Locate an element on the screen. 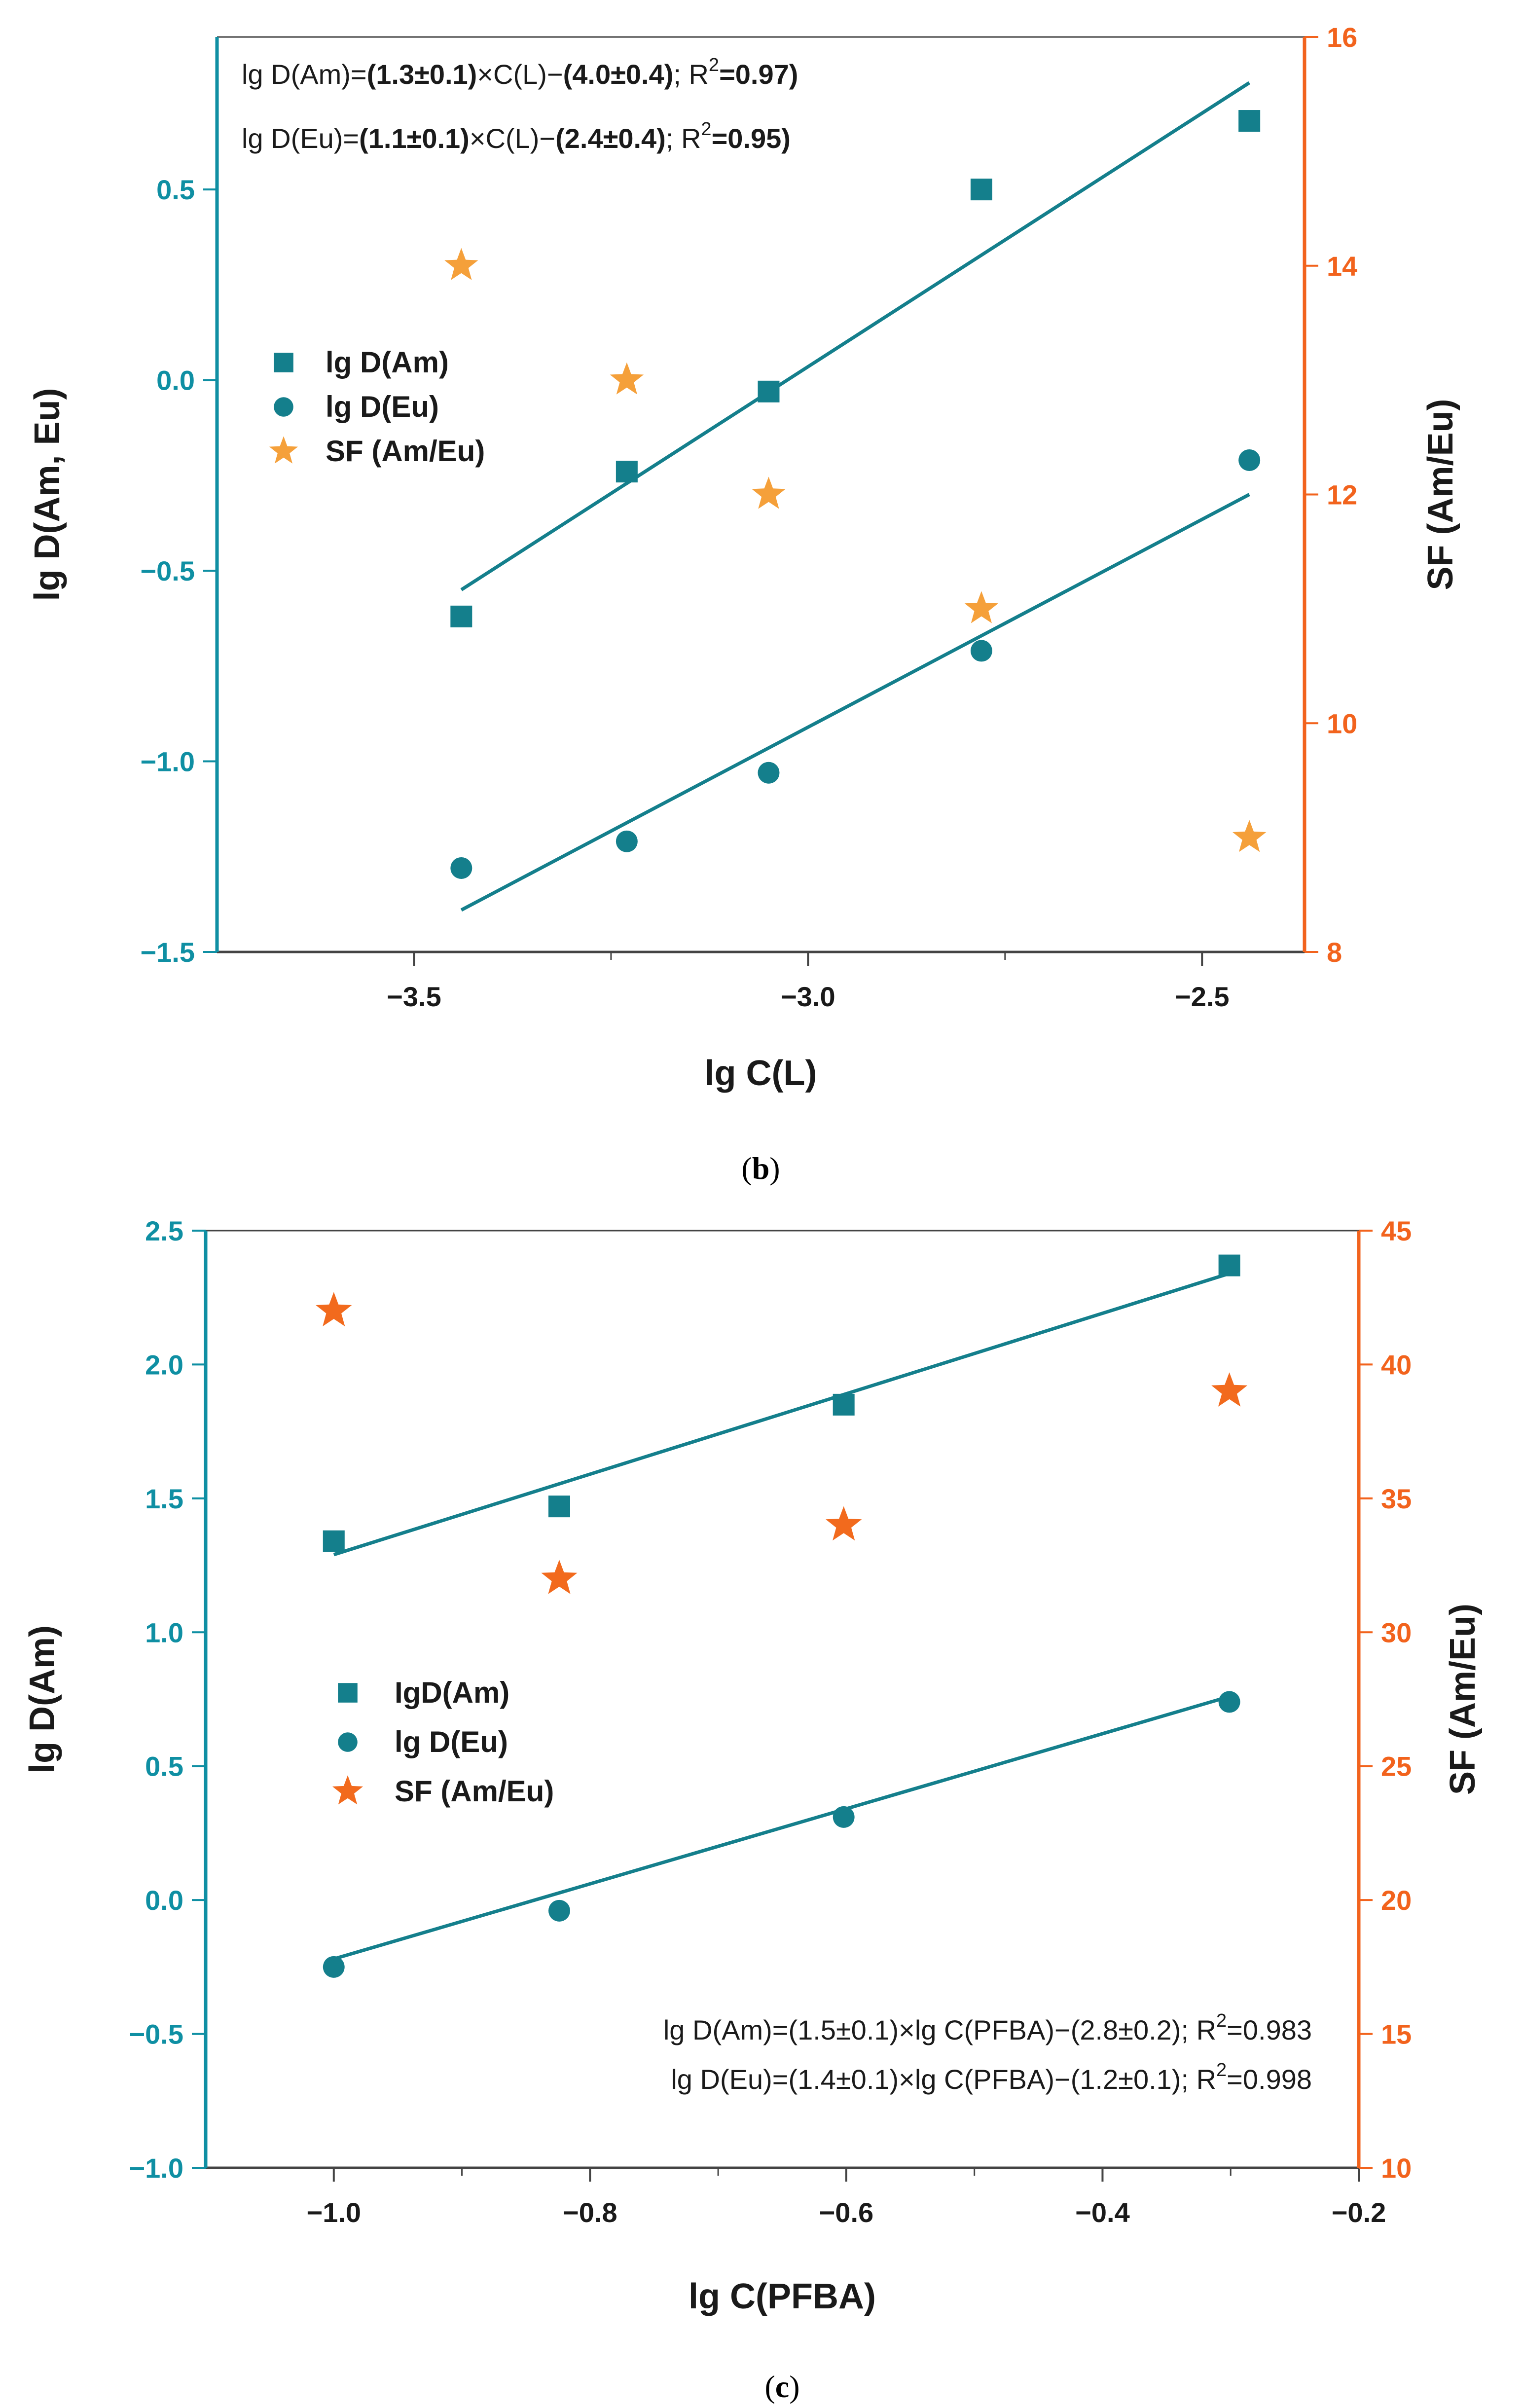 The width and height of the screenshot is (1523, 2408). x-tick-label: −2.5 is located at coordinates (1202, 997).